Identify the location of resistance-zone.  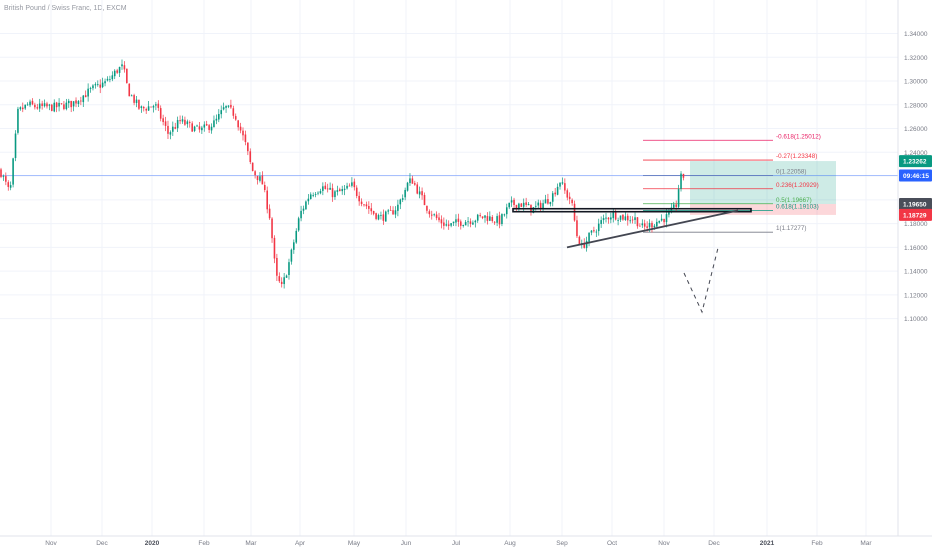
(632, 210).